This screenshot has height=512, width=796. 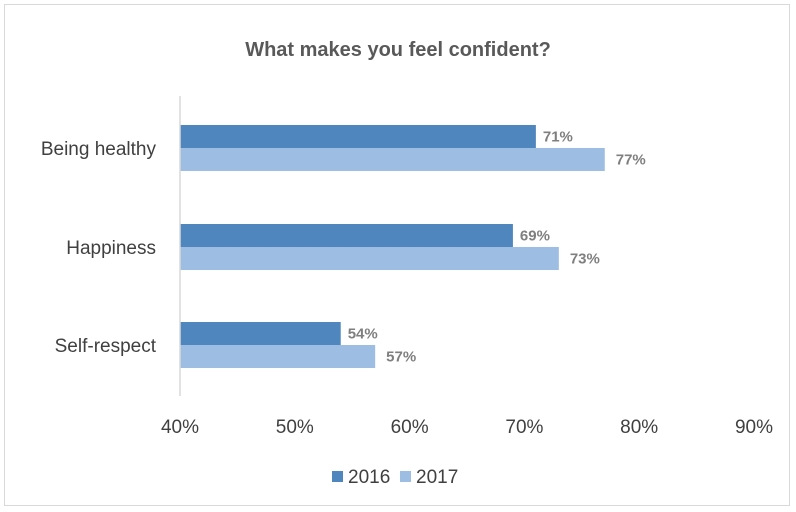 What do you see at coordinates (631, 160) in the screenshot?
I see `data-label-2017-1: 77%` at bounding box center [631, 160].